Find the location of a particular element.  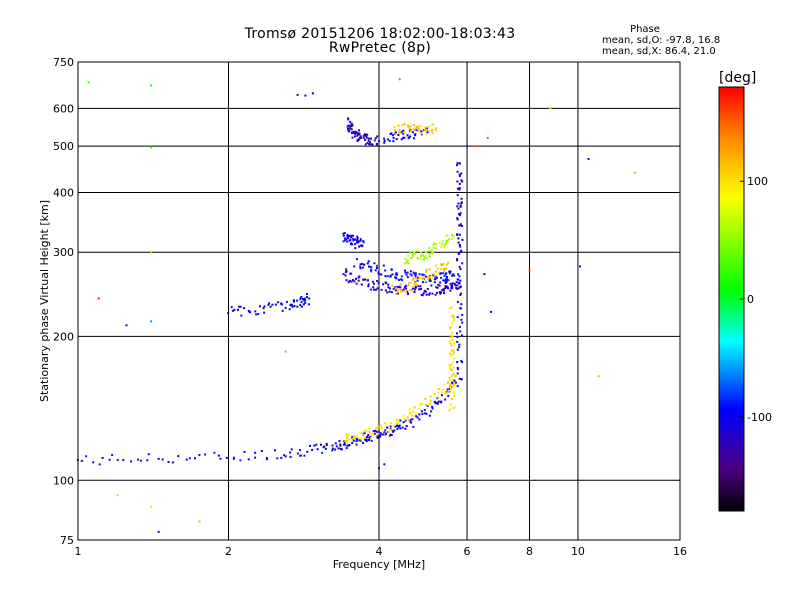

colorbar-unit-label: [deg] is located at coordinates (738, 78).